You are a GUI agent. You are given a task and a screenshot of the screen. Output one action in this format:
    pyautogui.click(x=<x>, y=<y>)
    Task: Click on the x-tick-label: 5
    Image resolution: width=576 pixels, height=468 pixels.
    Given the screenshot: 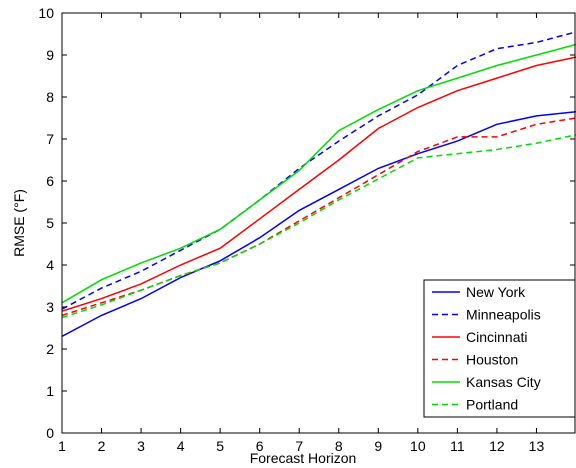 What is the action you would take?
    pyautogui.click(x=220, y=446)
    